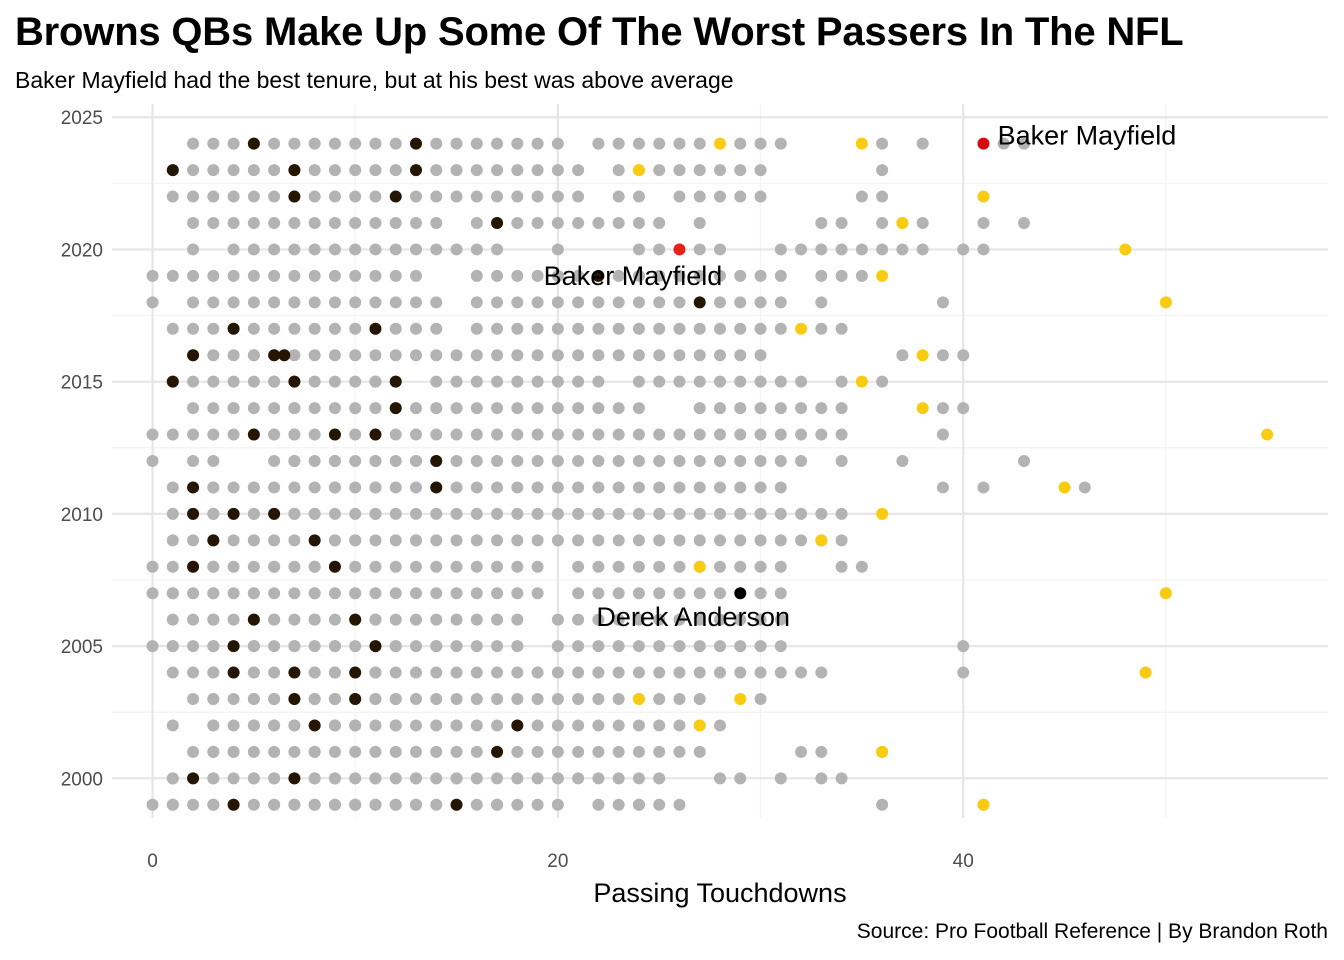  What do you see at coordinates (963, 861) in the screenshot?
I see `x-tick-label: 40` at bounding box center [963, 861].